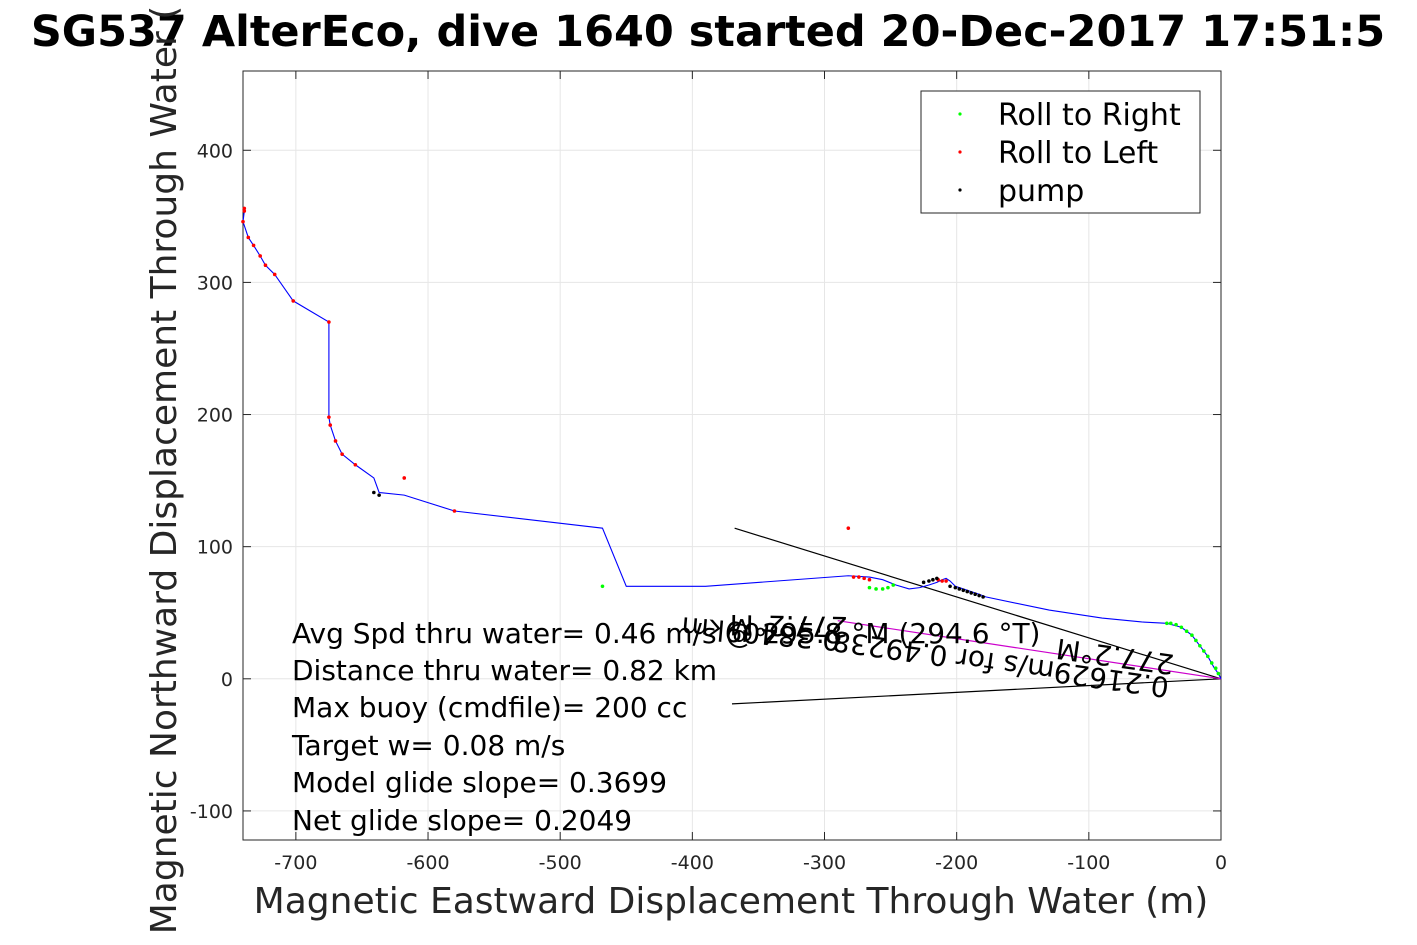 Image resolution: width=1417 pixels, height=945 pixels. Describe the element at coordinates (960, 190) in the screenshot. I see `legend-marker-pump` at that location.